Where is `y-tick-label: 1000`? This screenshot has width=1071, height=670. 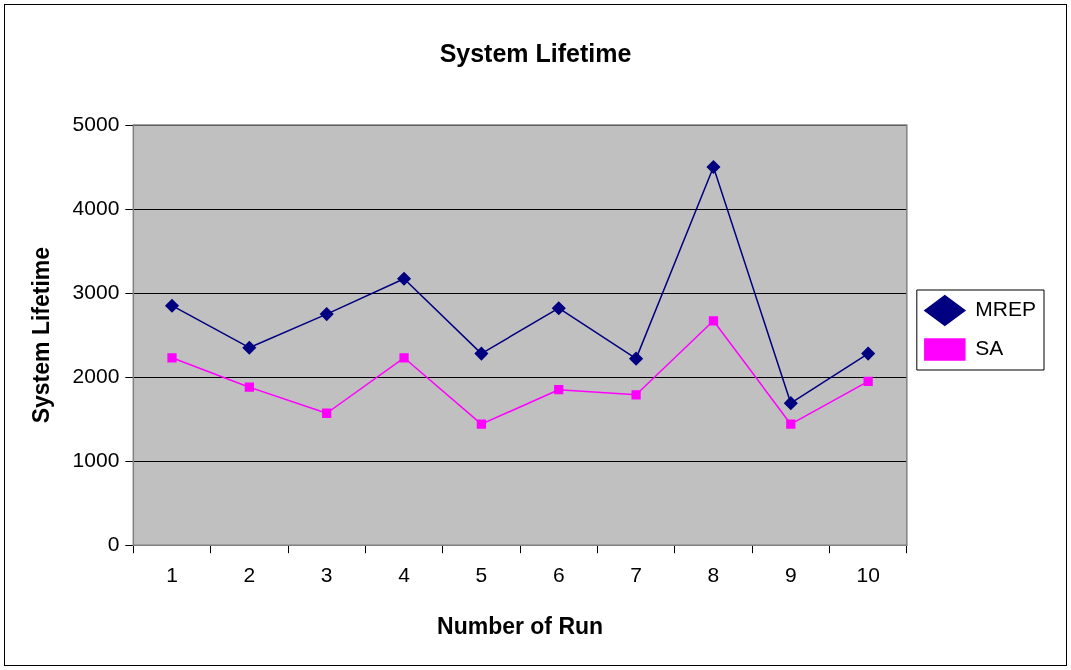
y-tick-label: 1000 is located at coordinates (96, 459).